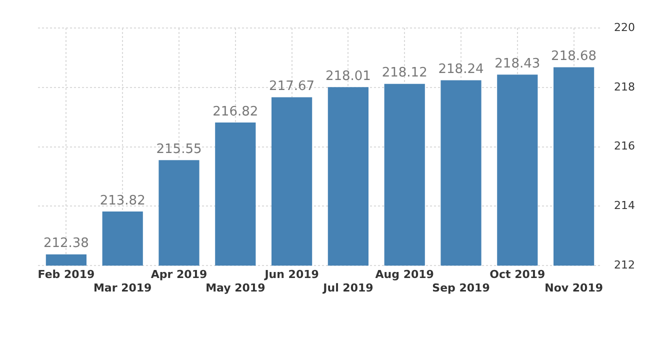 This screenshot has height=347, width=665. Describe the element at coordinates (625, 27) in the screenshot. I see `y-tick-label: 220` at that location.